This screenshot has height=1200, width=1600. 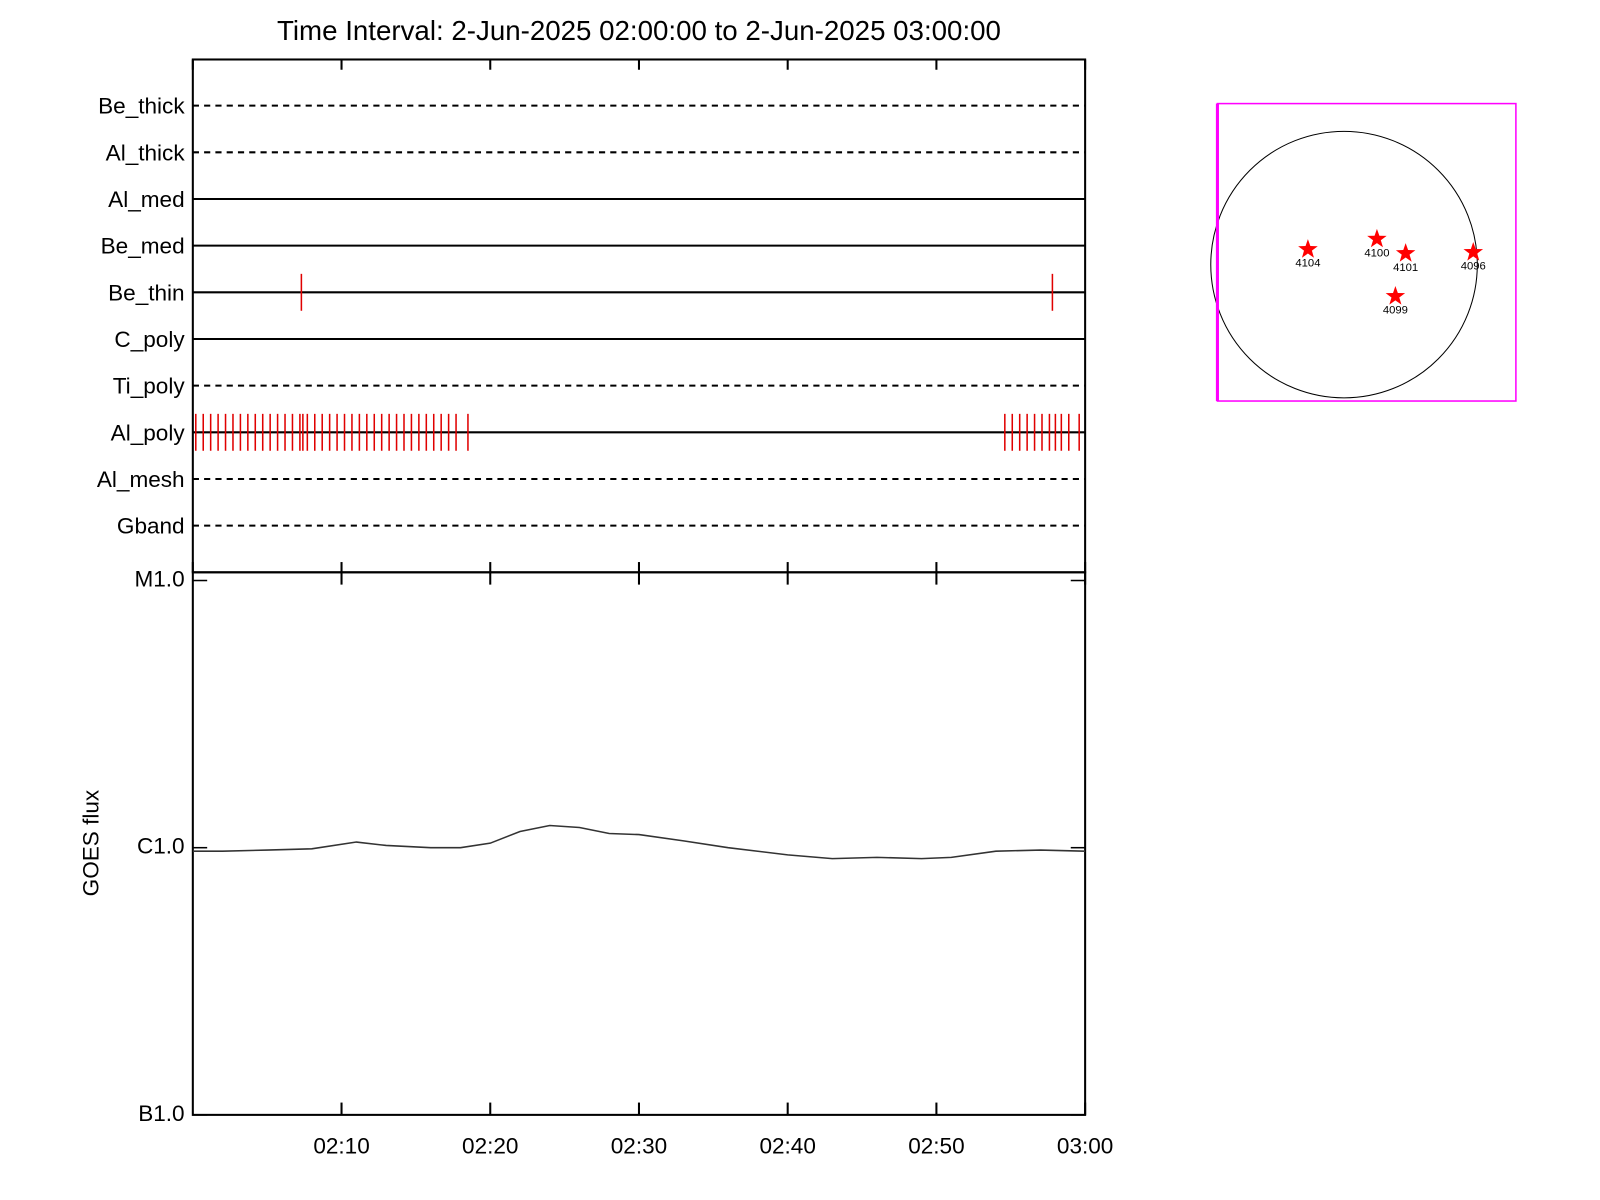 I want to click on goes-curve, so click(x=639, y=842).